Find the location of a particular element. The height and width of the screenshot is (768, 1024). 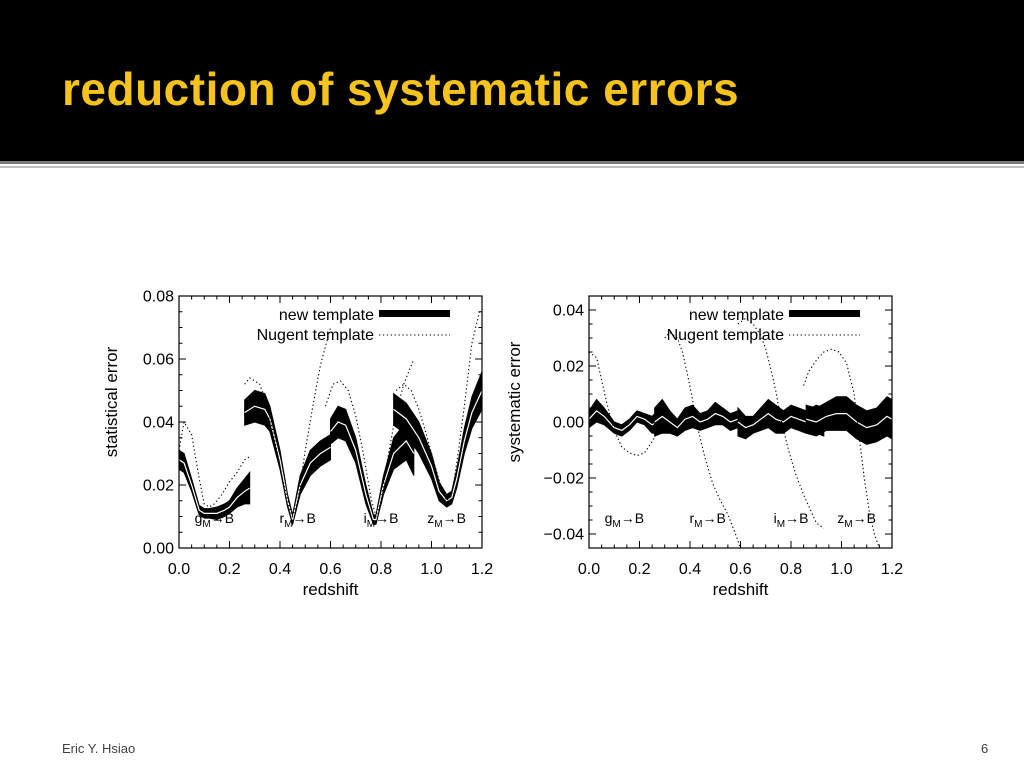

y-tick-label: −0.04 is located at coordinates (564, 535).